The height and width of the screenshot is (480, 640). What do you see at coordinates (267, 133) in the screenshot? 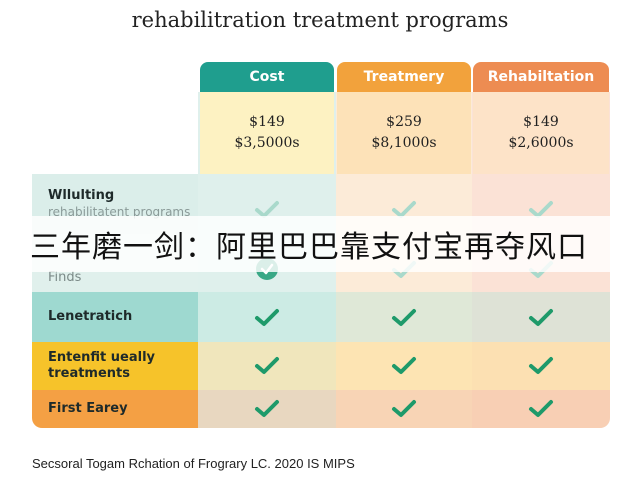
I see `price-cell-cost: $149 $3,5000s` at bounding box center [267, 133].